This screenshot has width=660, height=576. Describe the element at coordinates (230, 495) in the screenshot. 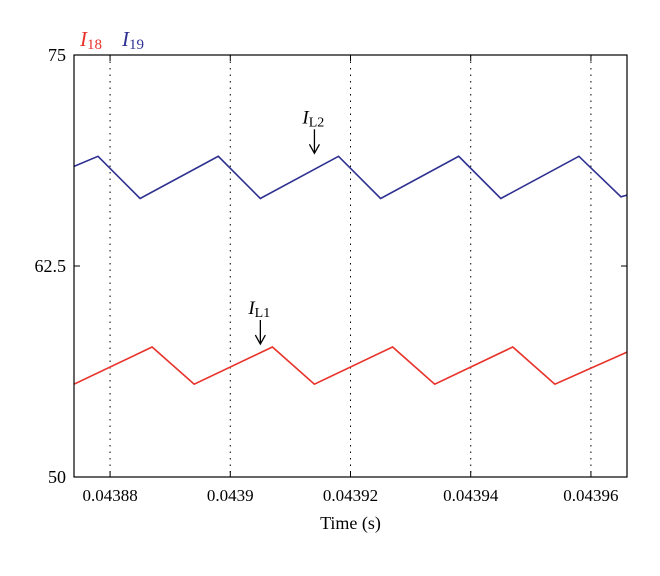

I see `x-tick-label: 0.0439` at that location.